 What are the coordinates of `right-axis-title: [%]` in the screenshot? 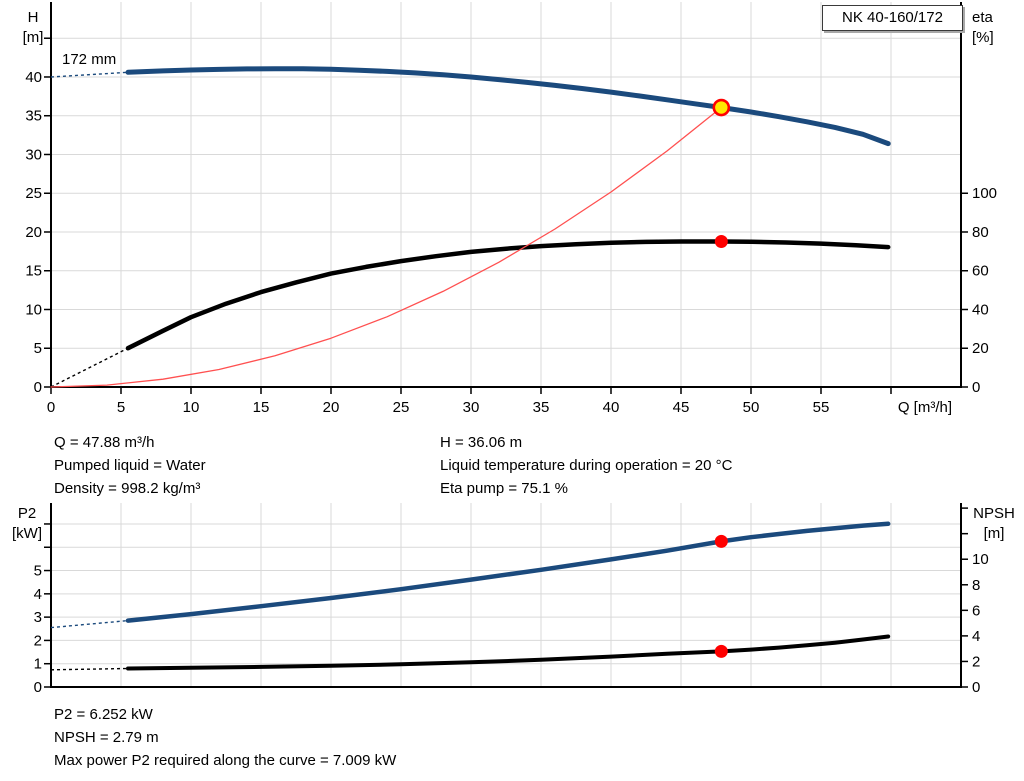 It's located at (983, 37).